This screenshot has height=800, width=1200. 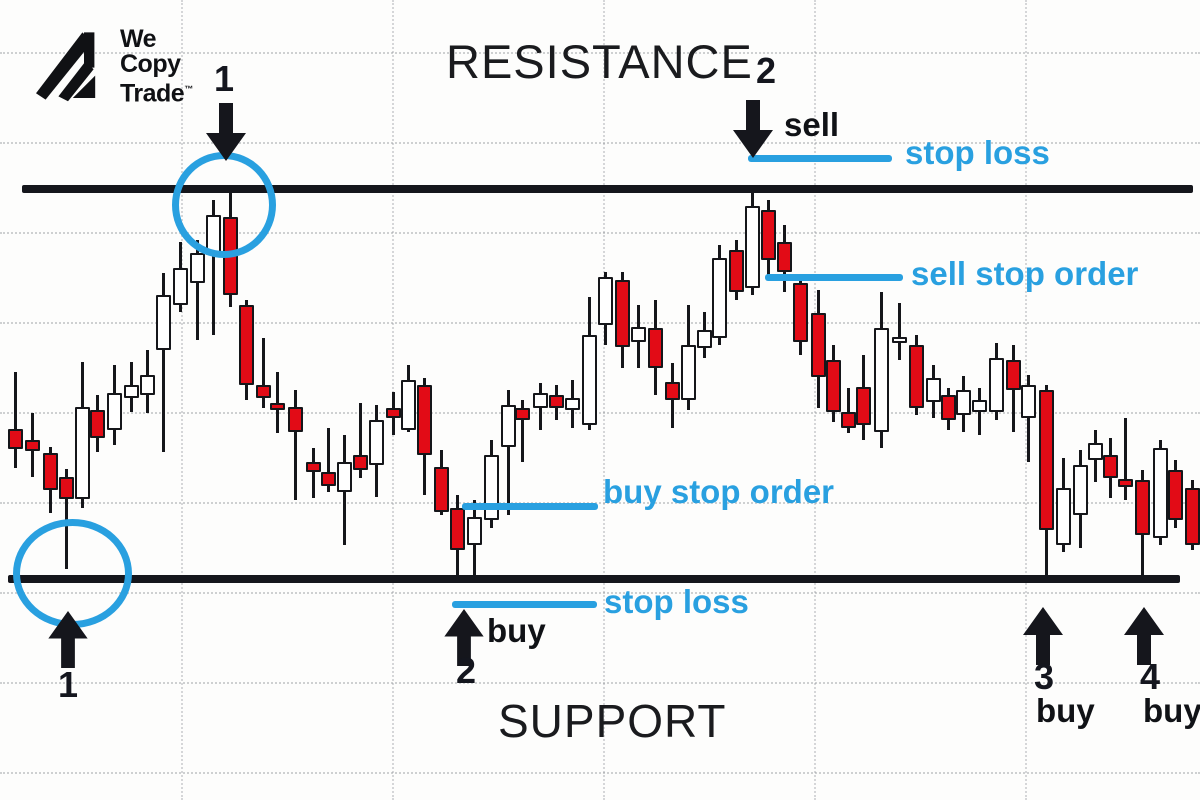 What do you see at coordinates (607, 189) in the screenshot?
I see `resistance-line` at bounding box center [607, 189].